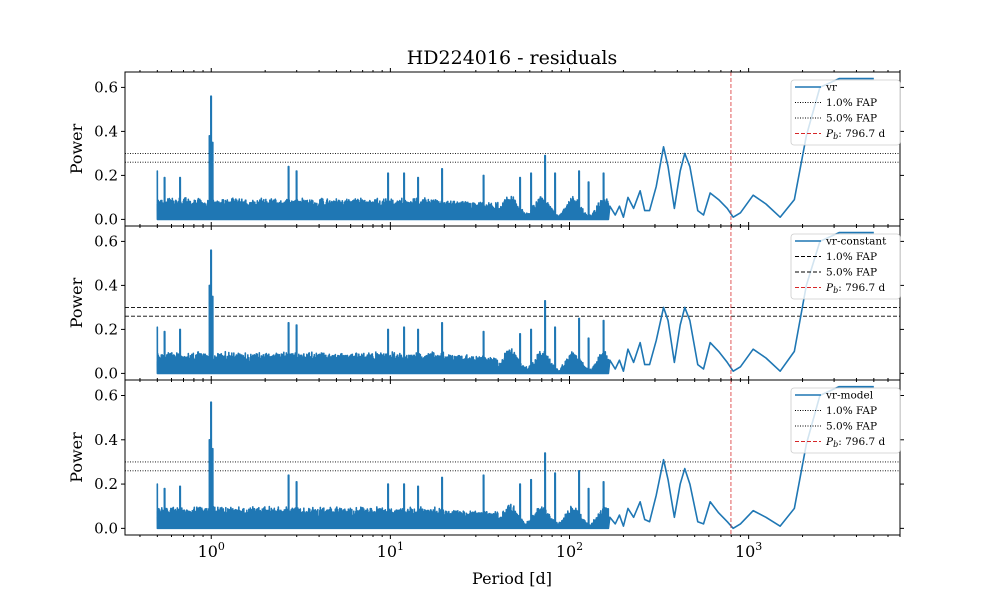 This screenshot has width=1000, height=600. I want to click on legend: vr-constant 1.0% FAP 5.0% FAP Pb: 796.7 d, so click(845, 266).